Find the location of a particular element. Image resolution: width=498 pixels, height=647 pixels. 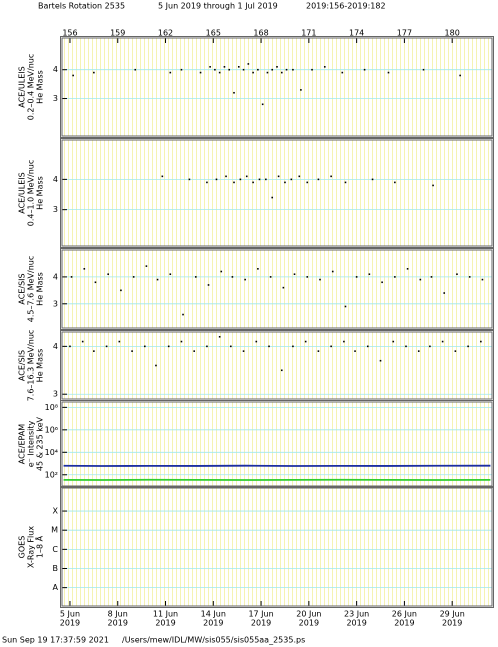

x-tick-label: 174 is located at coordinates (356, 33).